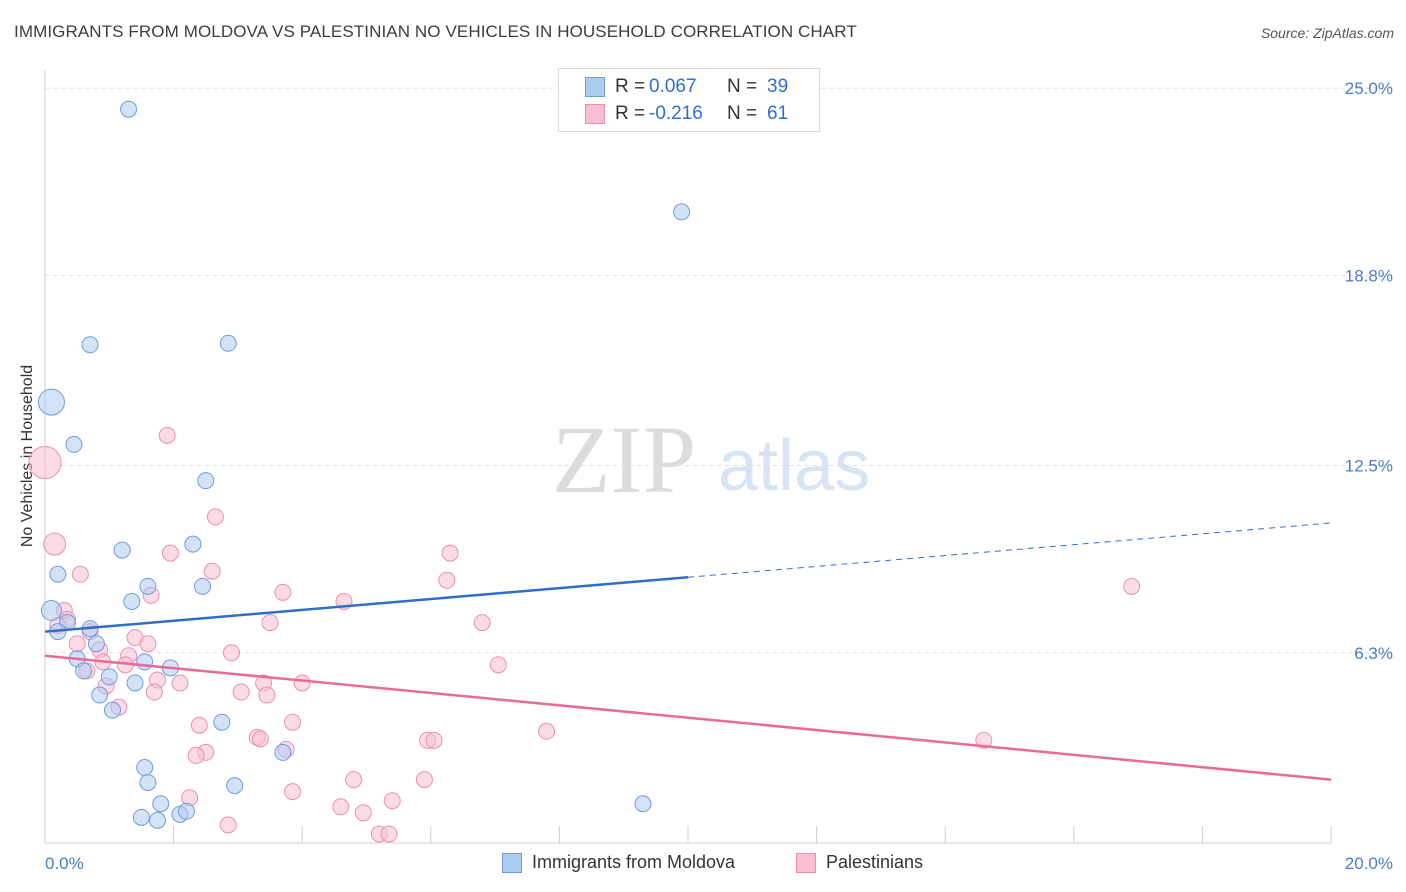  What do you see at coordinates (1369, 275) in the screenshot?
I see `y-tick-label: 18.8%` at bounding box center [1369, 275].